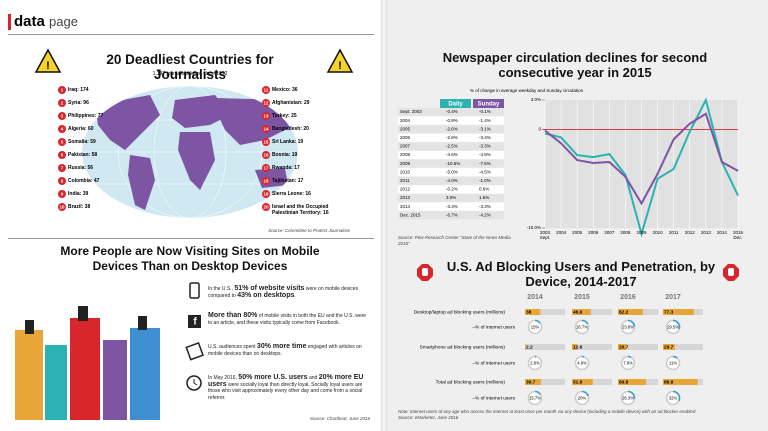 The height and width of the screenshot is (431, 768). I want to click on section-title: 20 Deadliest Countries for Journalists, so click(190, 67).